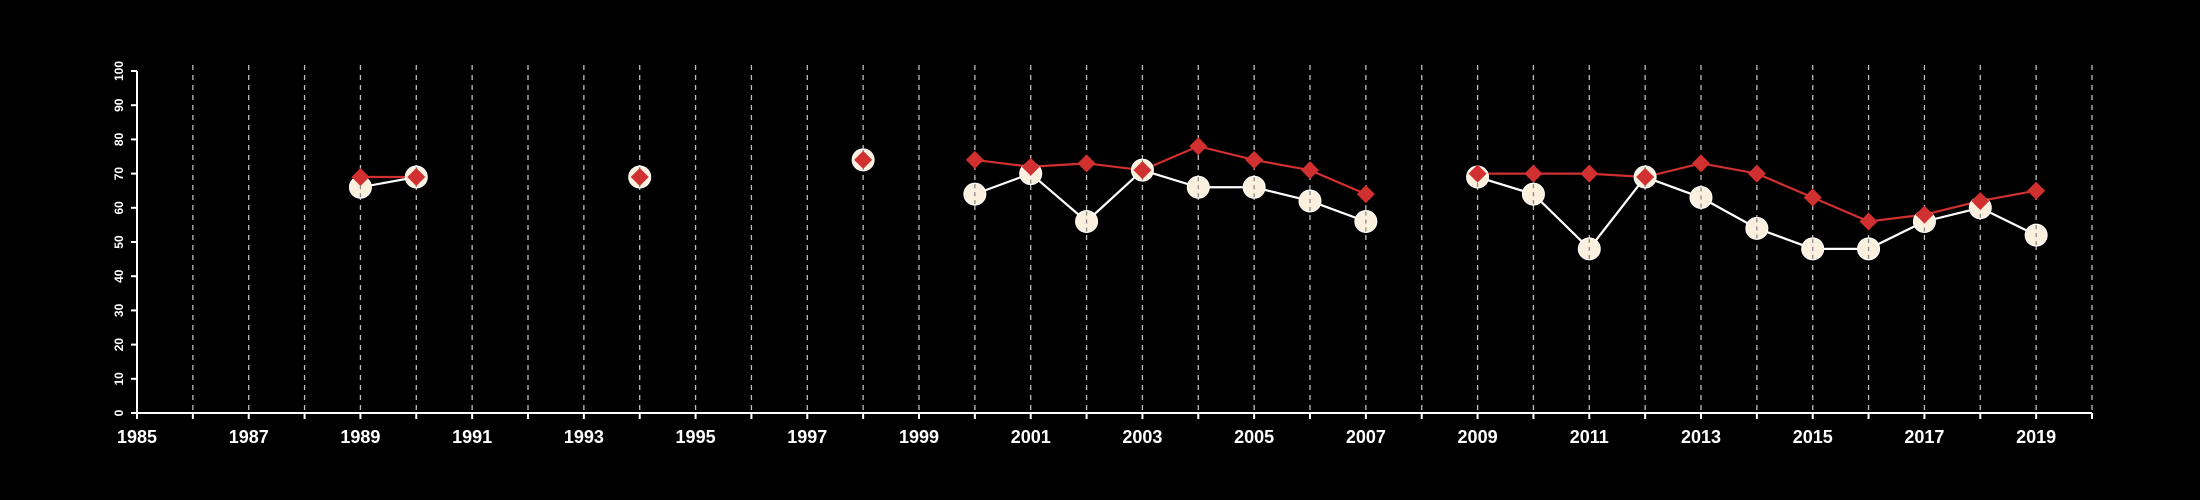  I want to click on y-tick-label-0: 0, so click(119, 412).